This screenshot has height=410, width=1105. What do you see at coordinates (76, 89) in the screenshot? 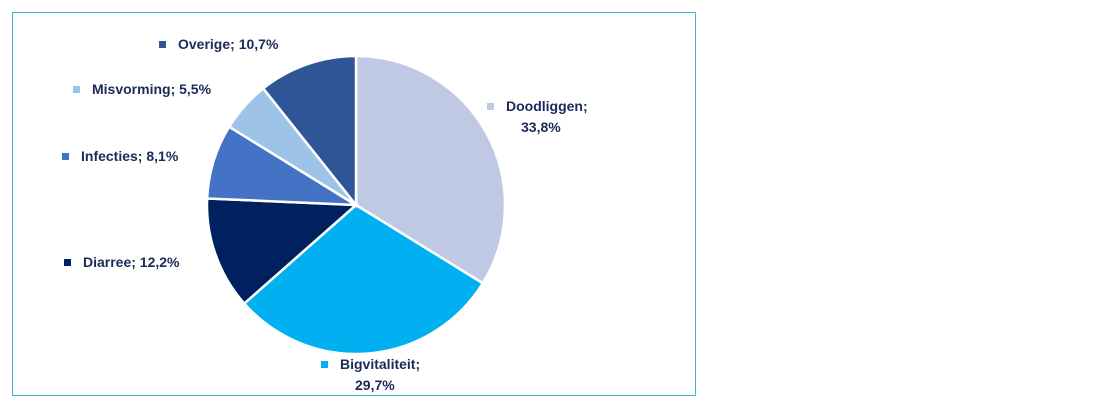
I see `legend-marker-misvorming` at bounding box center [76, 89].